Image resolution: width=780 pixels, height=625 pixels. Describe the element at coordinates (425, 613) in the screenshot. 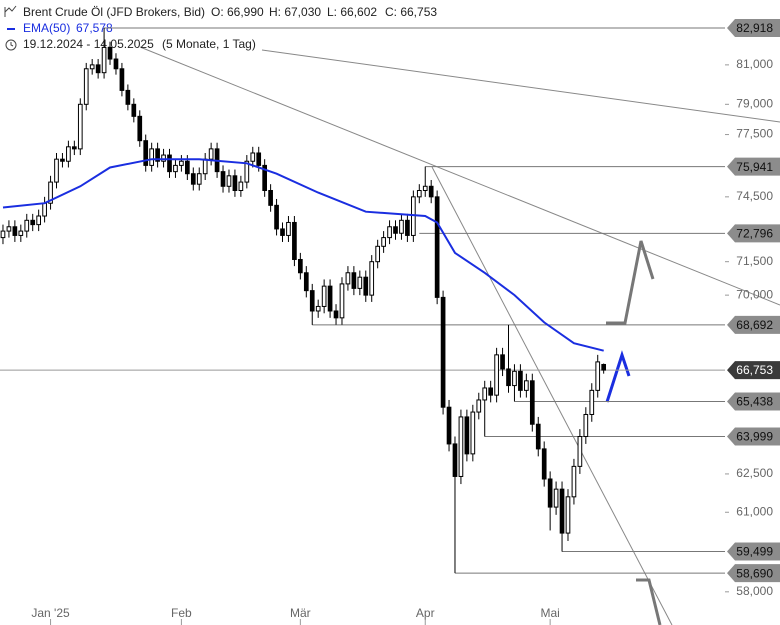

I see `x-tick-label: Apr` at that location.